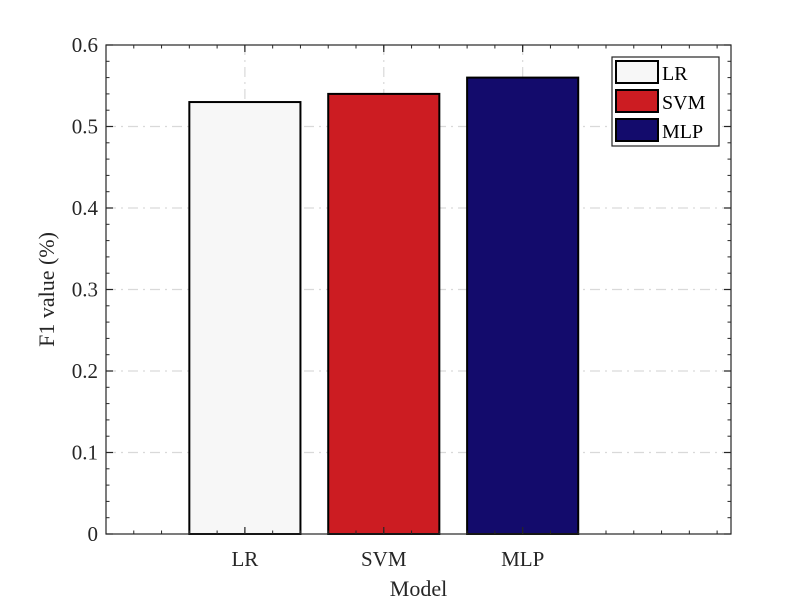 The image size is (808, 606). I want to click on x-tick-label: LR, so click(244, 559).